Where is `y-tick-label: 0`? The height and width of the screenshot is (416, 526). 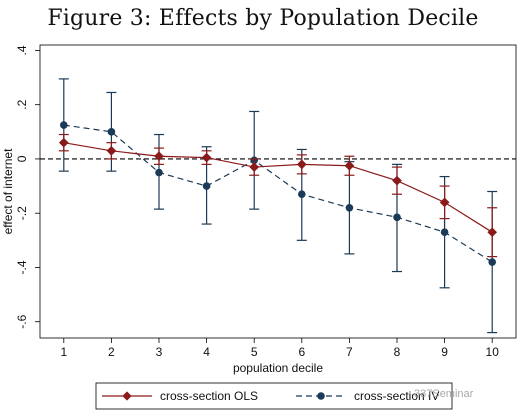
y-tick-label: 0 is located at coordinates (22, 158).